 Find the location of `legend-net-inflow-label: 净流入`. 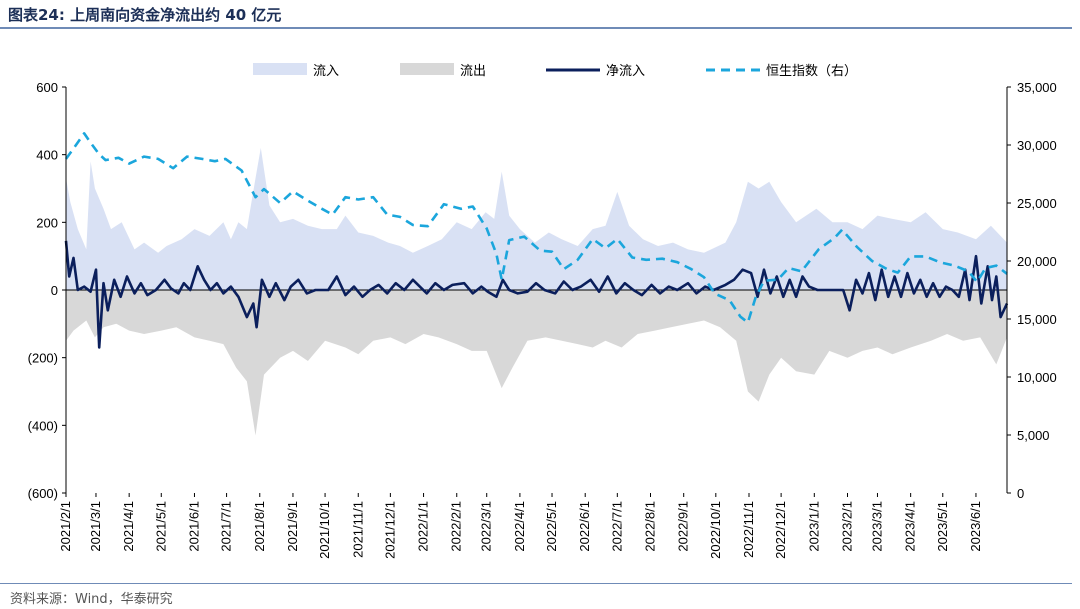

legend-net-inflow-label: 净流入 is located at coordinates (625, 70).